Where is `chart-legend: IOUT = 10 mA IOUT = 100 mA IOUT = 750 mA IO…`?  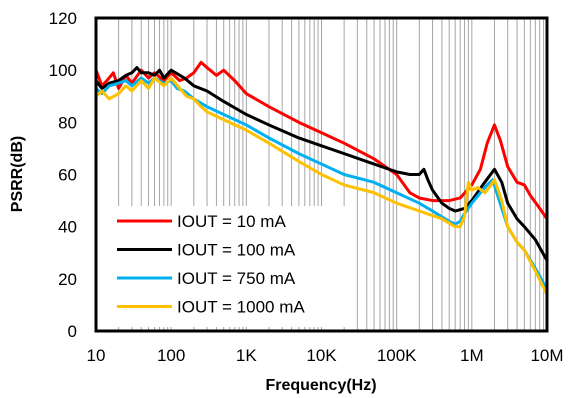 chart-legend: IOUT = 10 mA IOUT = 100 mA IOUT = 750 mA IO… is located at coordinates (225, 266).